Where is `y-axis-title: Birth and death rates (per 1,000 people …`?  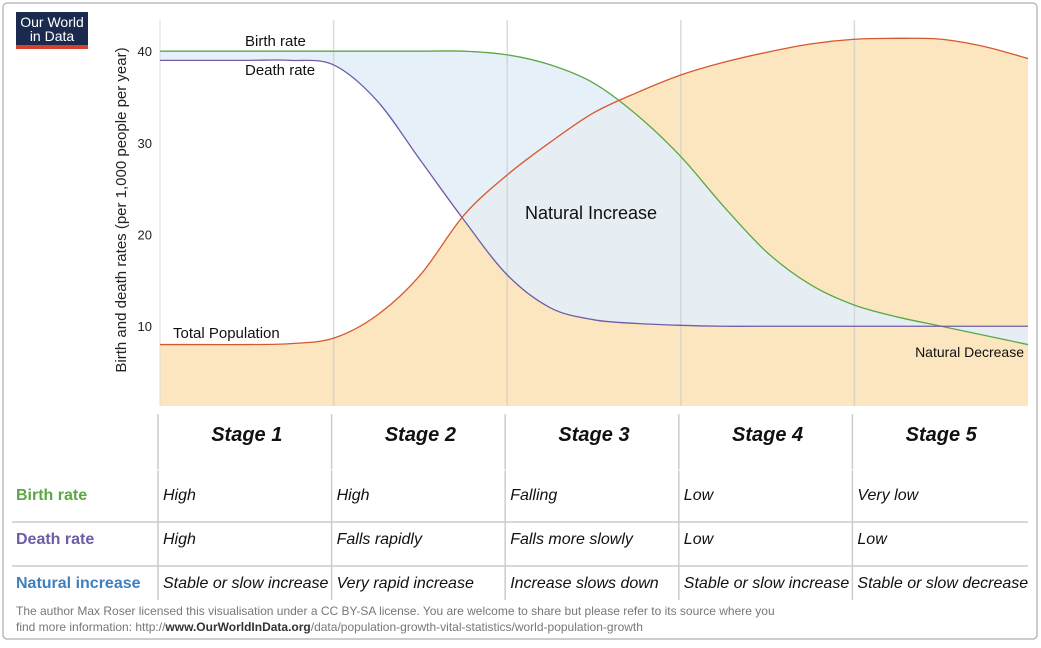 y-axis-title: Birth and death rates (per 1,000 people … is located at coordinates (121, 209).